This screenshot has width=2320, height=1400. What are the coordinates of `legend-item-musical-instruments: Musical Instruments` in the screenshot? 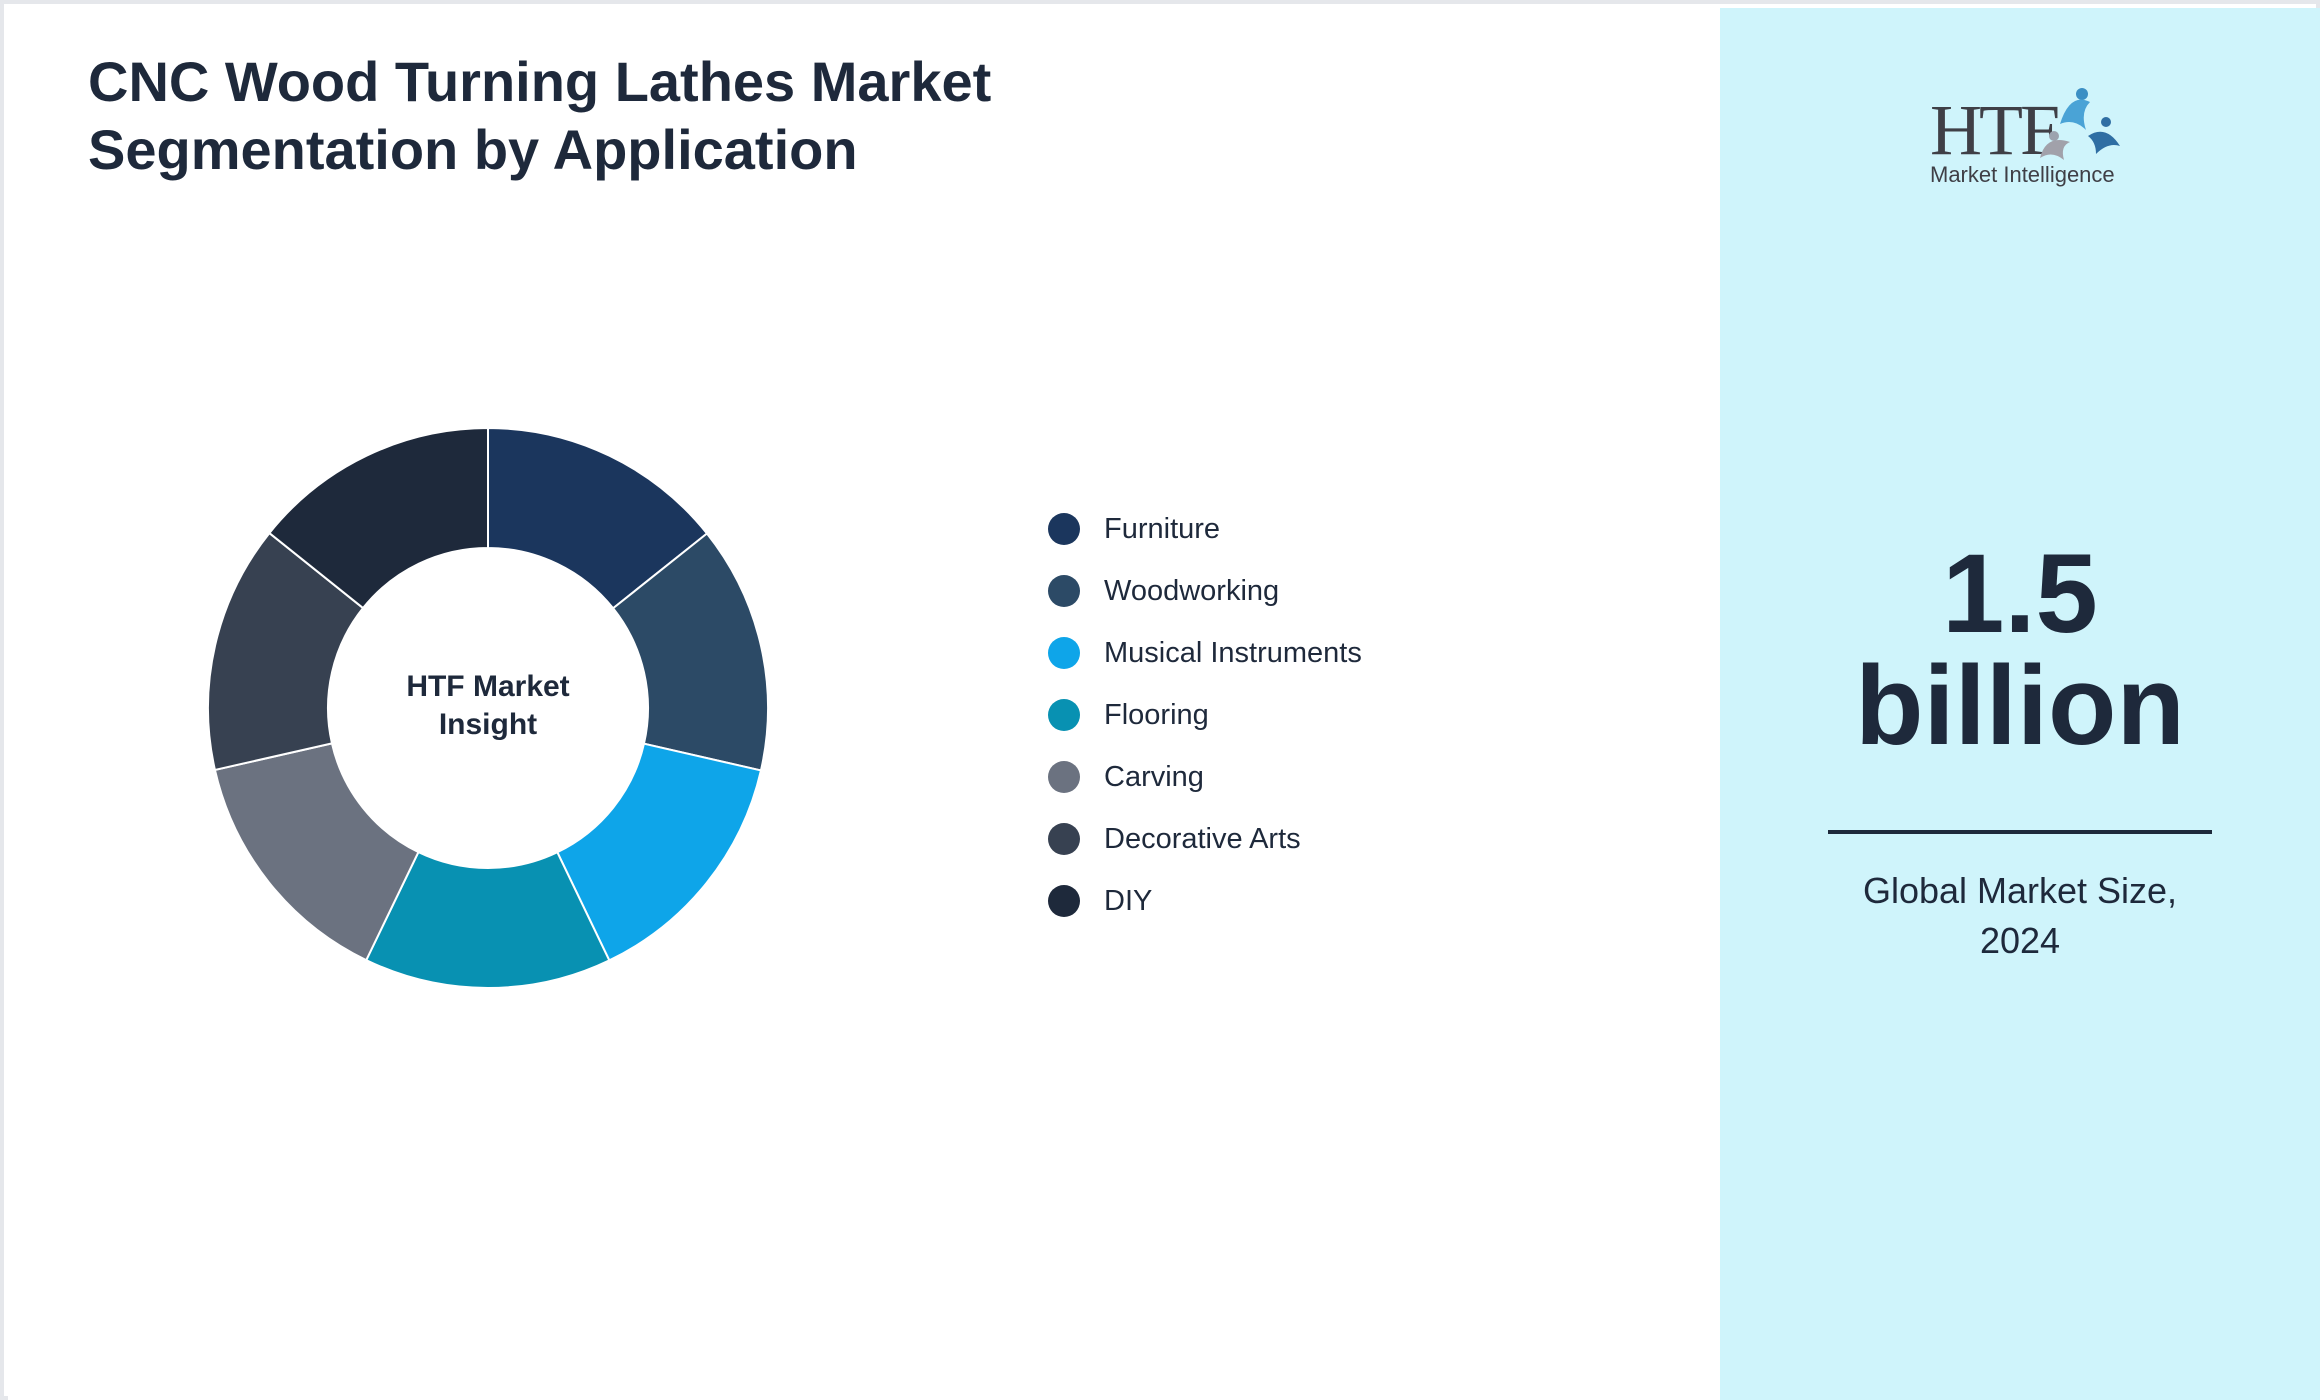 It's located at (1205, 653).